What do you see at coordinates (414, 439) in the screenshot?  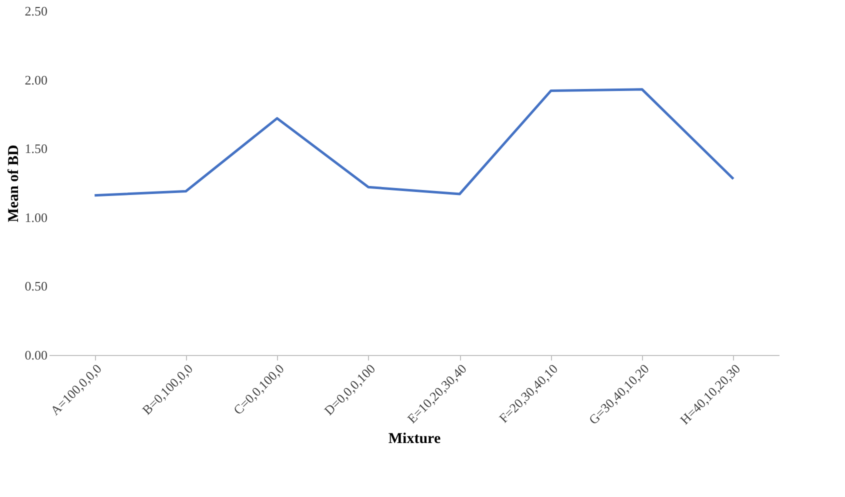 I see `x-axis-title: Mixture` at bounding box center [414, 439].